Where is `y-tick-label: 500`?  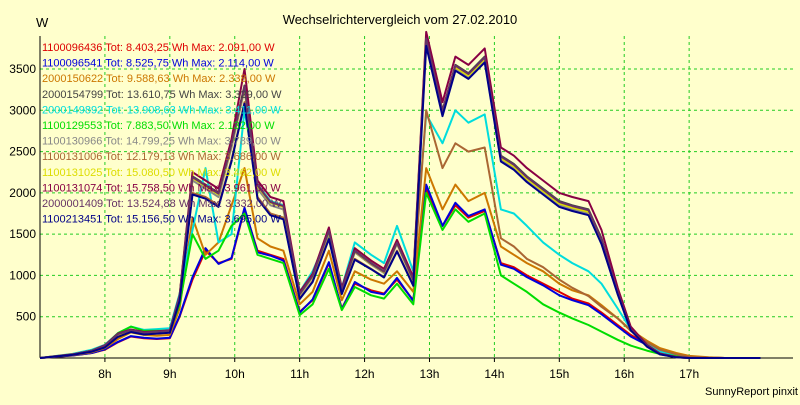 y-tick-label: 500 is located at coordinates (26, 317).